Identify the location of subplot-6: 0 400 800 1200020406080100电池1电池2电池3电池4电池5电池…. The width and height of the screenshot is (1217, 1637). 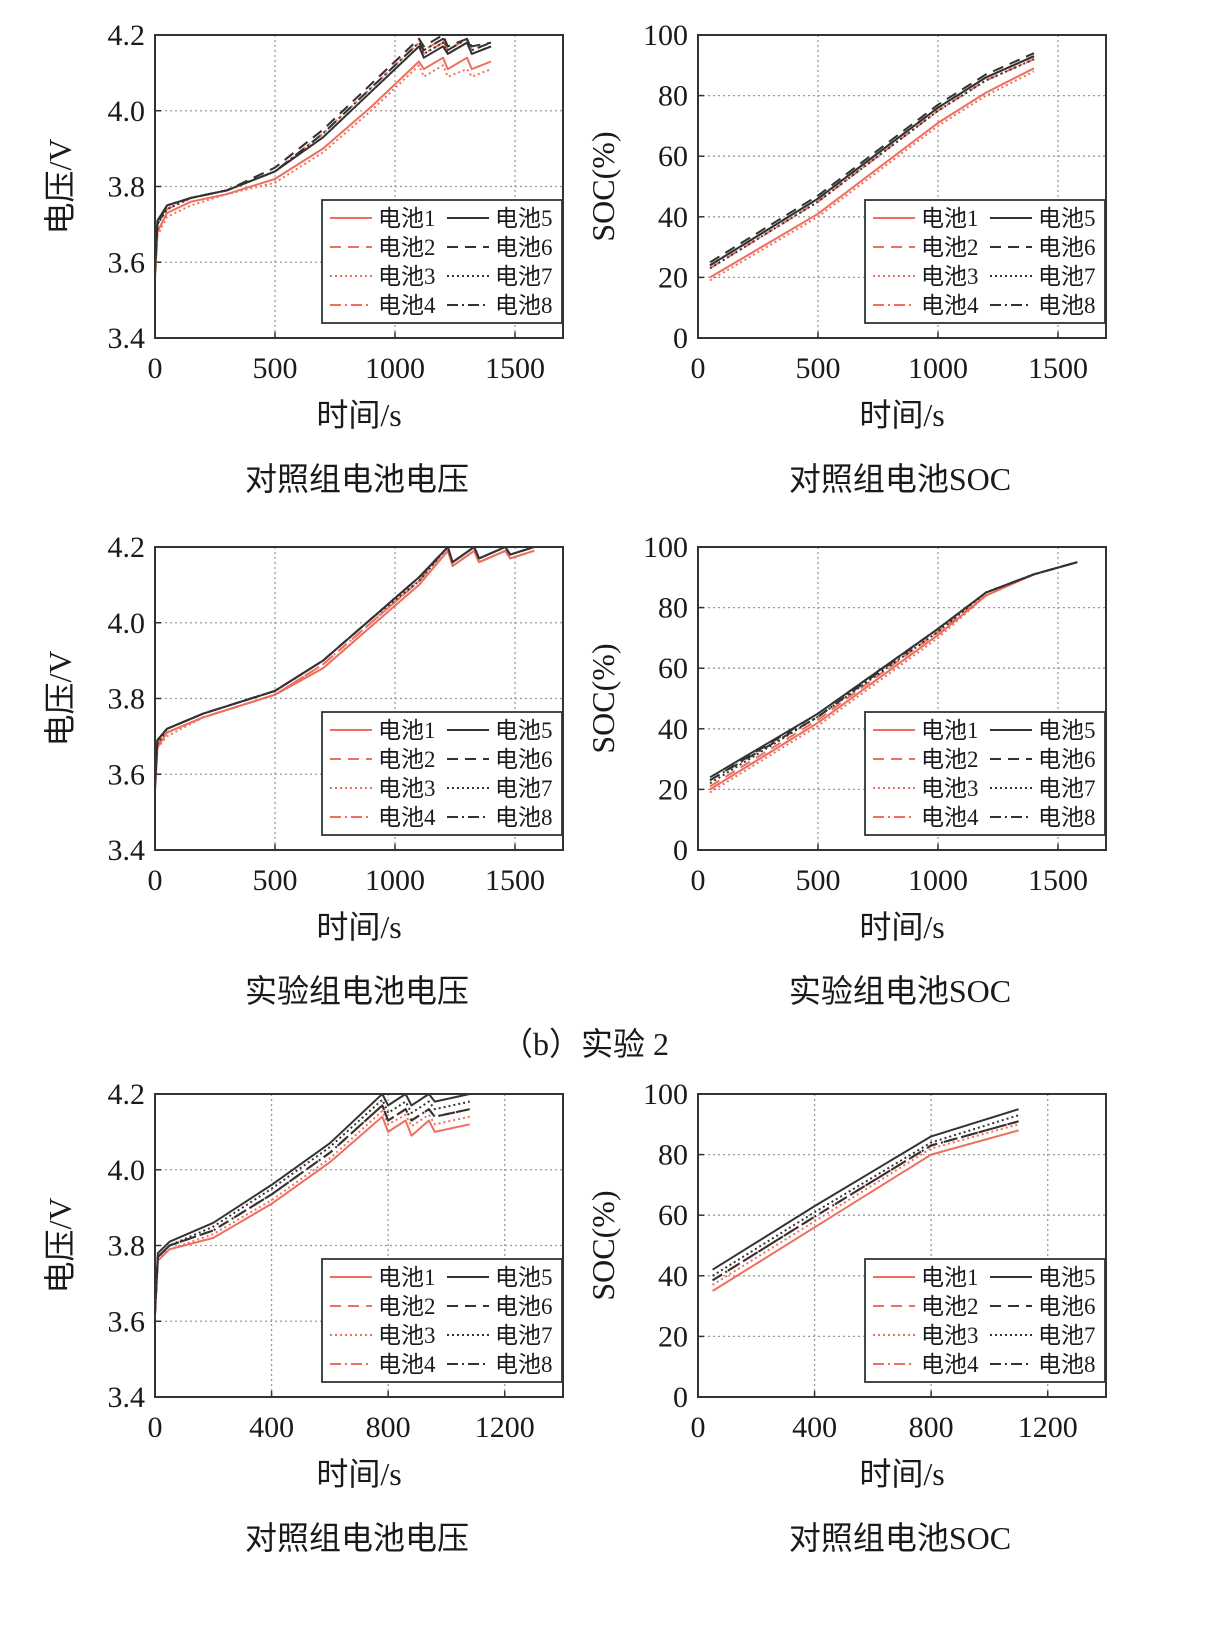
(846, 1317).